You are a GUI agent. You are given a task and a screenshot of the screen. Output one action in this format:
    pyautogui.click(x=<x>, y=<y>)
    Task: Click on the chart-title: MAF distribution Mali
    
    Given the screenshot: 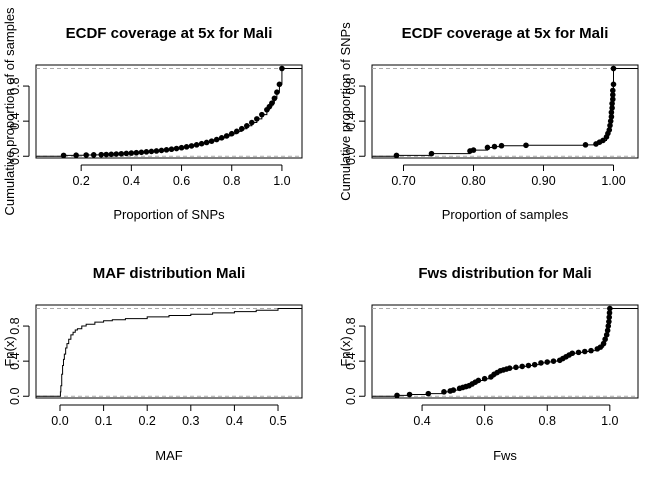 What is the action you would take?
    pyautogui.click(x=169, y=273)
    